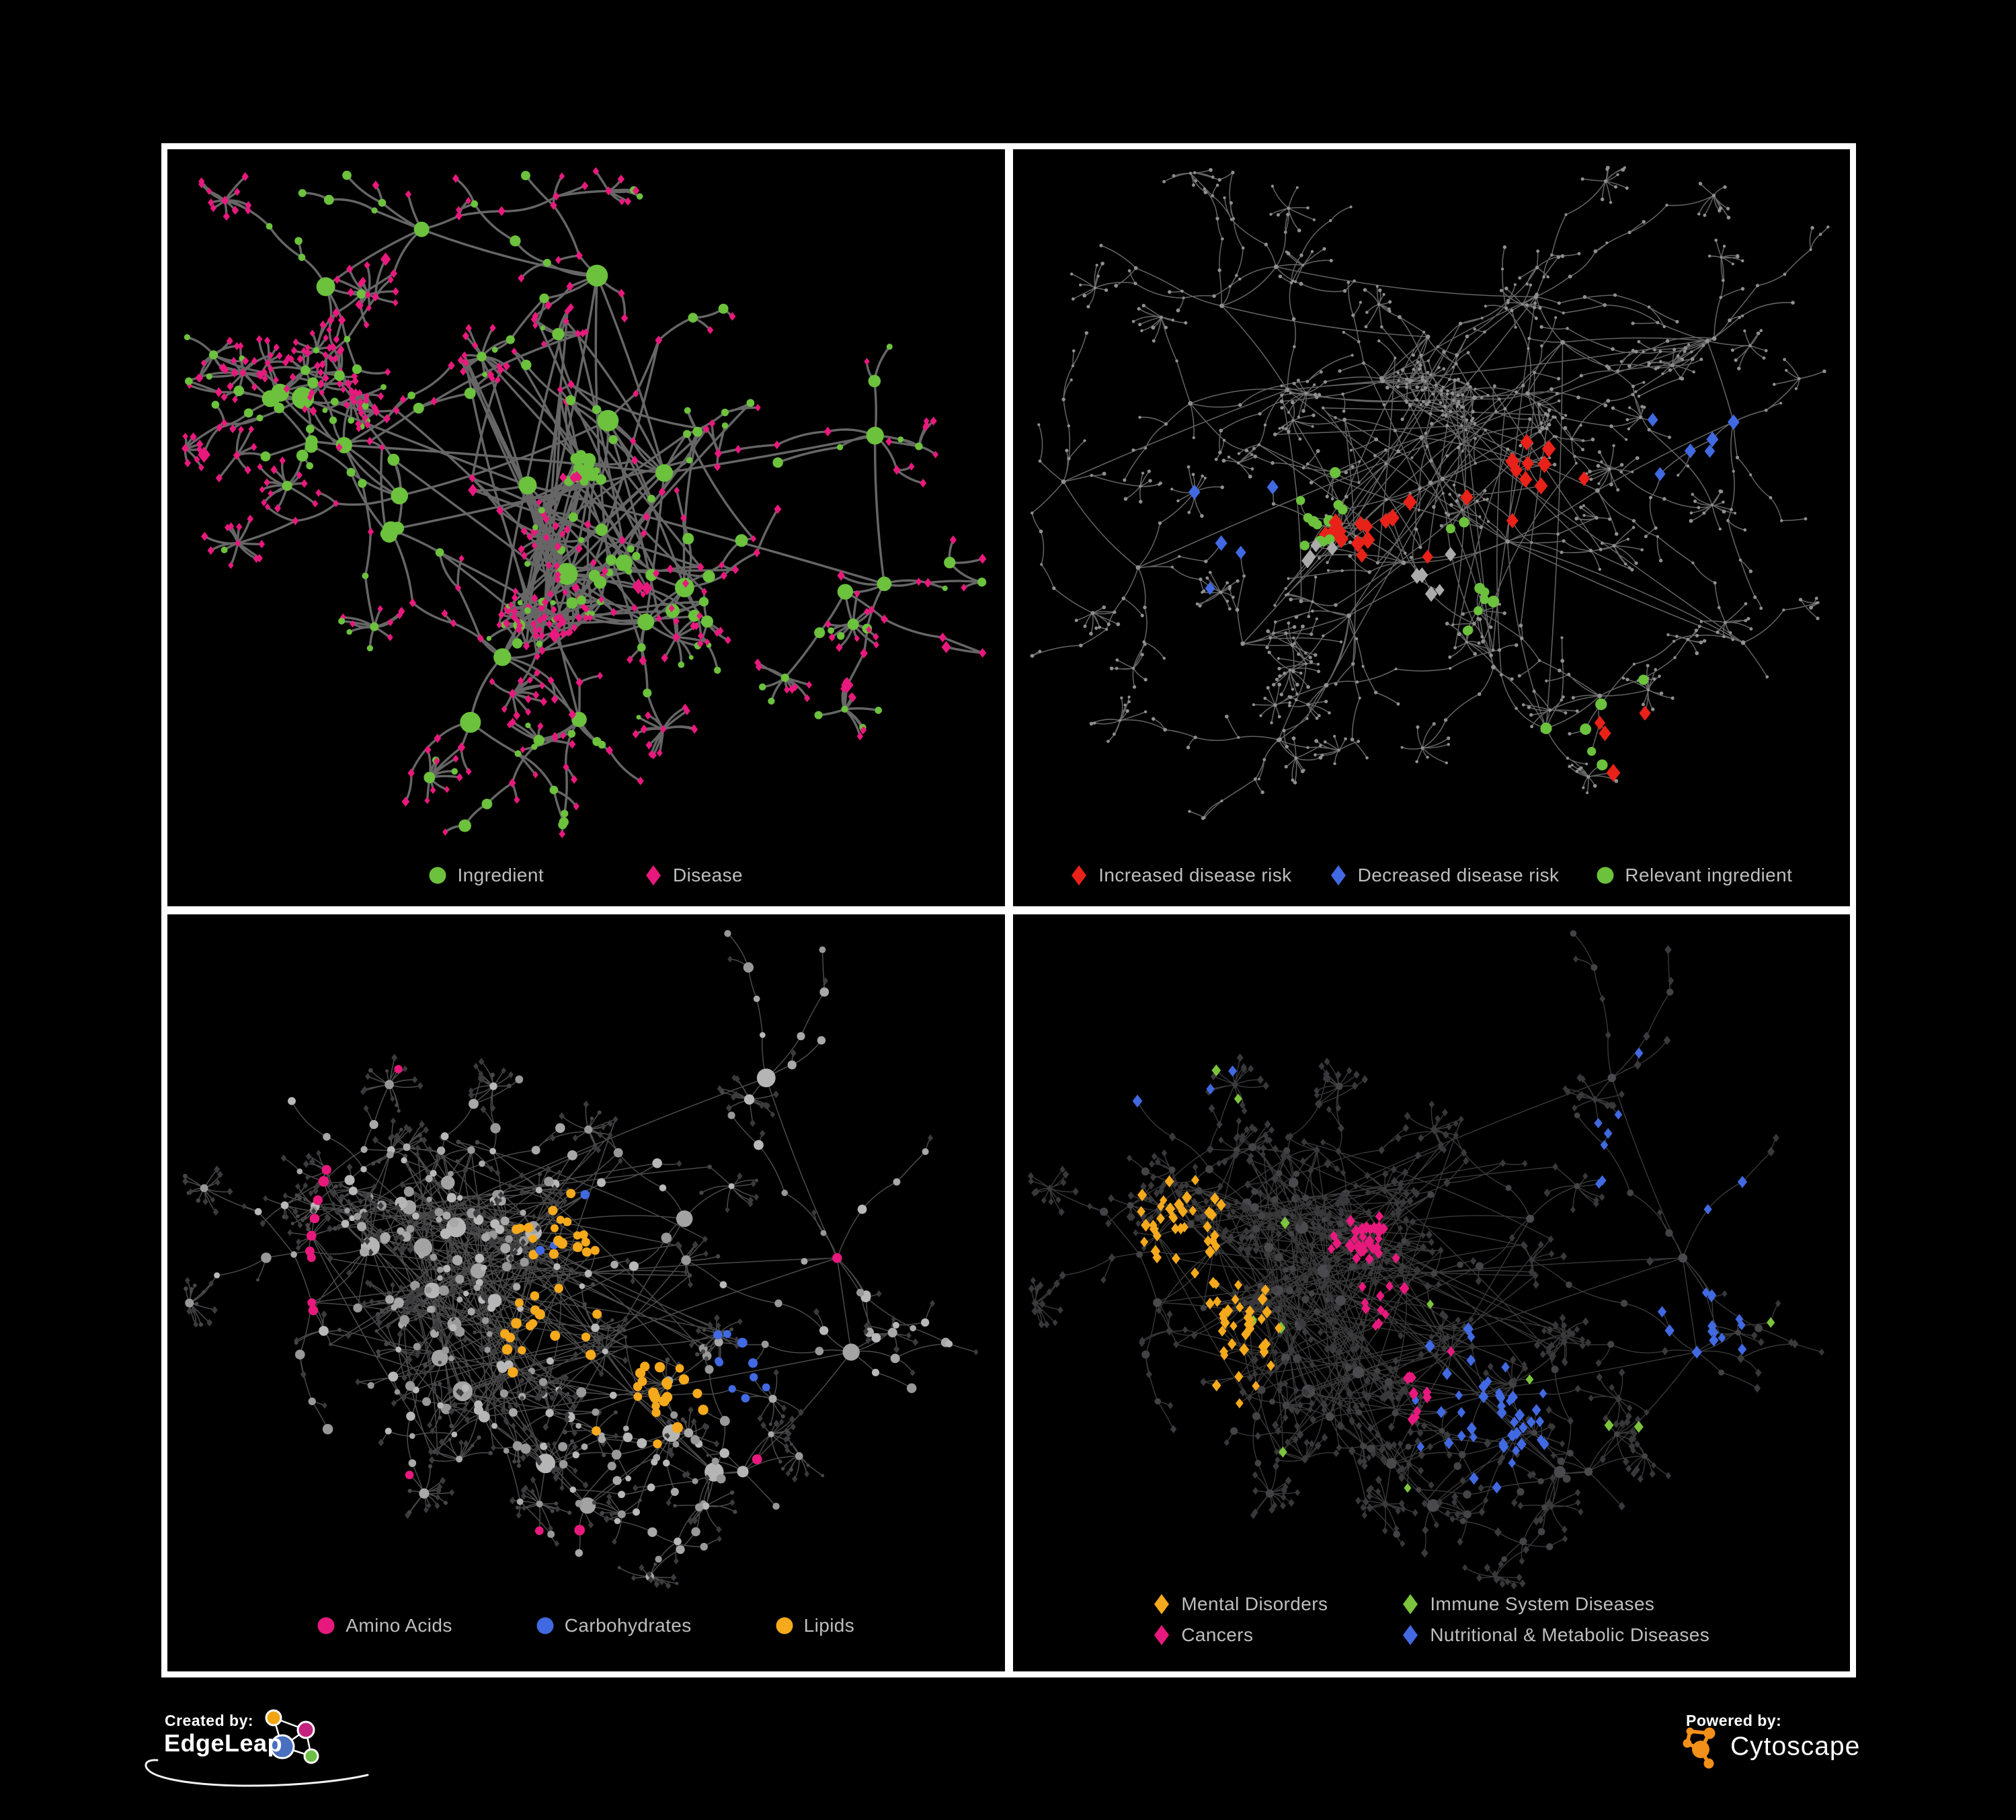 This screenshot has height=1820, width=2016. Describe the element at coordinates (1217, 1634) in the screenshot. I see `legend-label: Cancers` at that location.